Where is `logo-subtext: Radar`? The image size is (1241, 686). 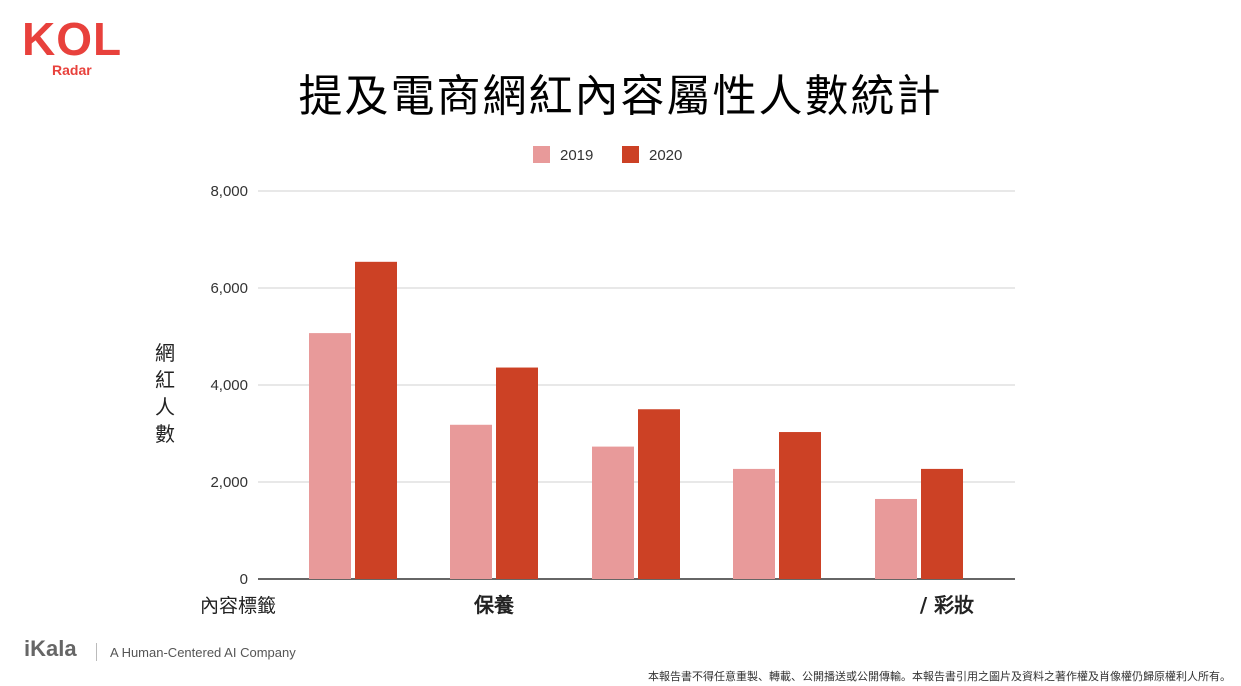
logo-subtext: Radar is located at coordinates (72, 70).